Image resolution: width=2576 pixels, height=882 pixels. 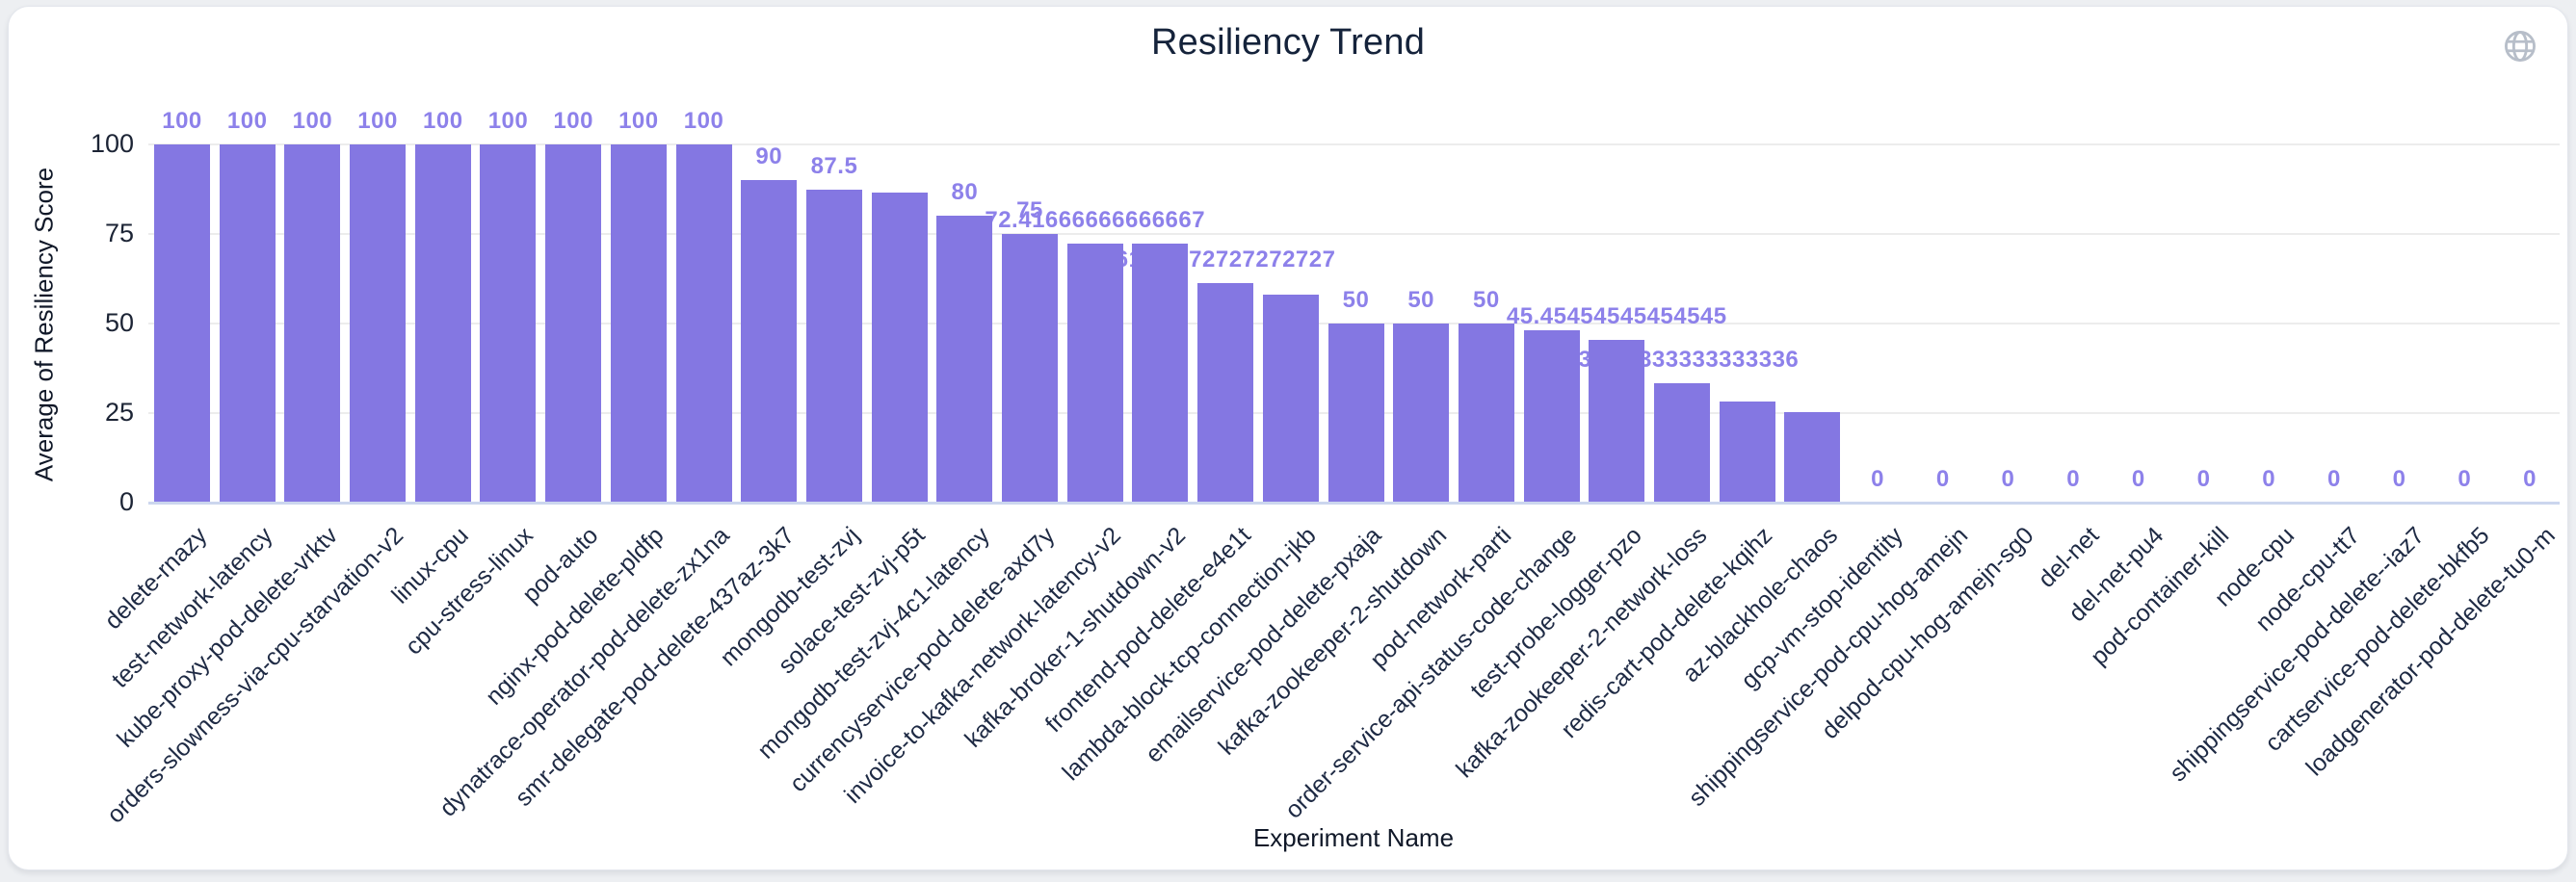 What do you see at coordinates (1029, 210) in the screenshot?
I see `bar-value-label: 75` at bounding box center [1029, 210].